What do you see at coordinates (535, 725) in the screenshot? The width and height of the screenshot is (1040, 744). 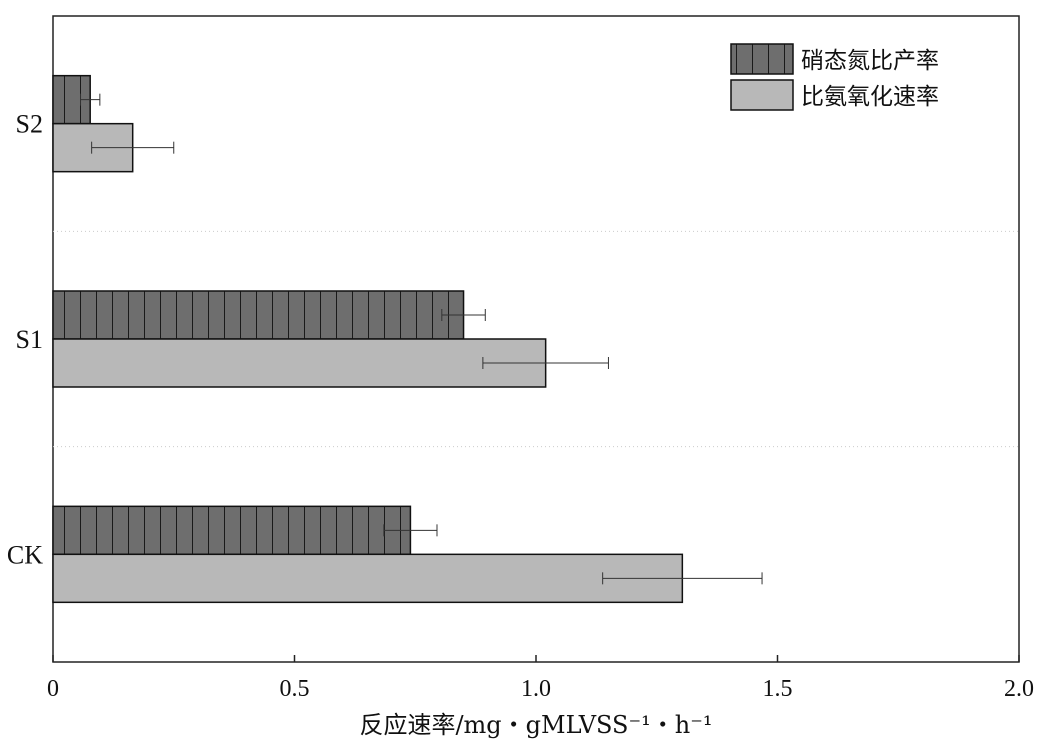 I see `x-axis-title: 反应速率/mg・gMLVSS⁻¹・h⁻¹` at bounding box center [535, 725].